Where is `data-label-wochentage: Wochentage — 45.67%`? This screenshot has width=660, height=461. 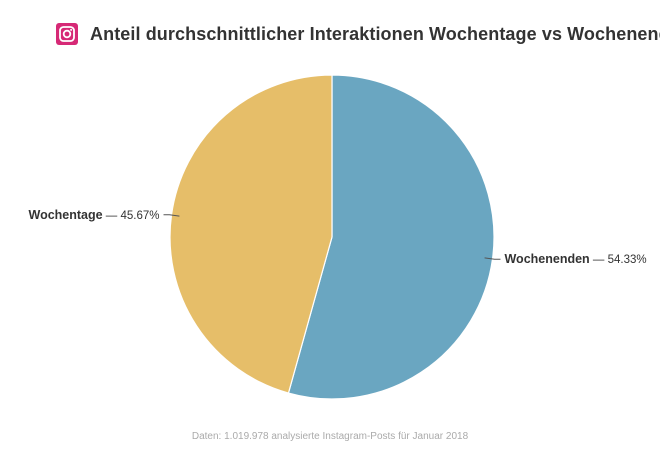 data-label-wochentage: Wochentage — 45.67% is located at coordinates (94, 215).